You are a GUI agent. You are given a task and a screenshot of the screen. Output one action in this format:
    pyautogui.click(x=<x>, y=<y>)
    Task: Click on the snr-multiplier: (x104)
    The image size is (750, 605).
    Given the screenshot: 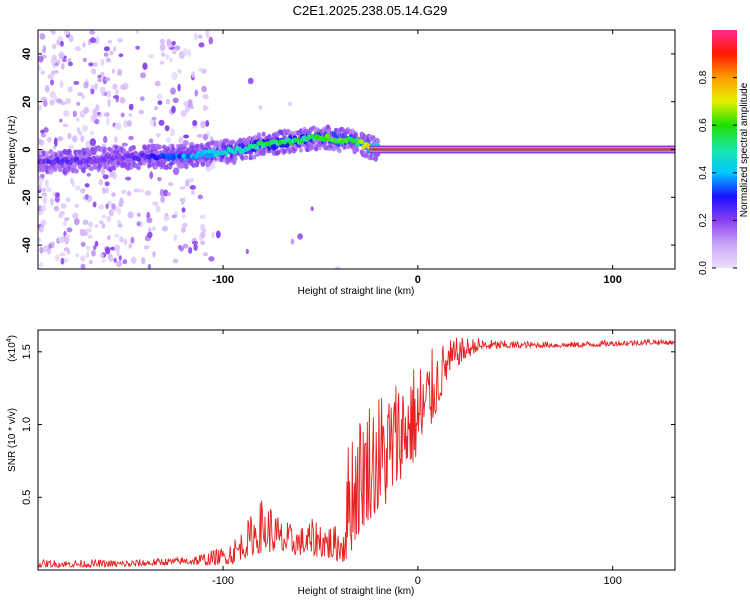 What is the action you would take?
    pyautogui.click(x=12, y=348)
    